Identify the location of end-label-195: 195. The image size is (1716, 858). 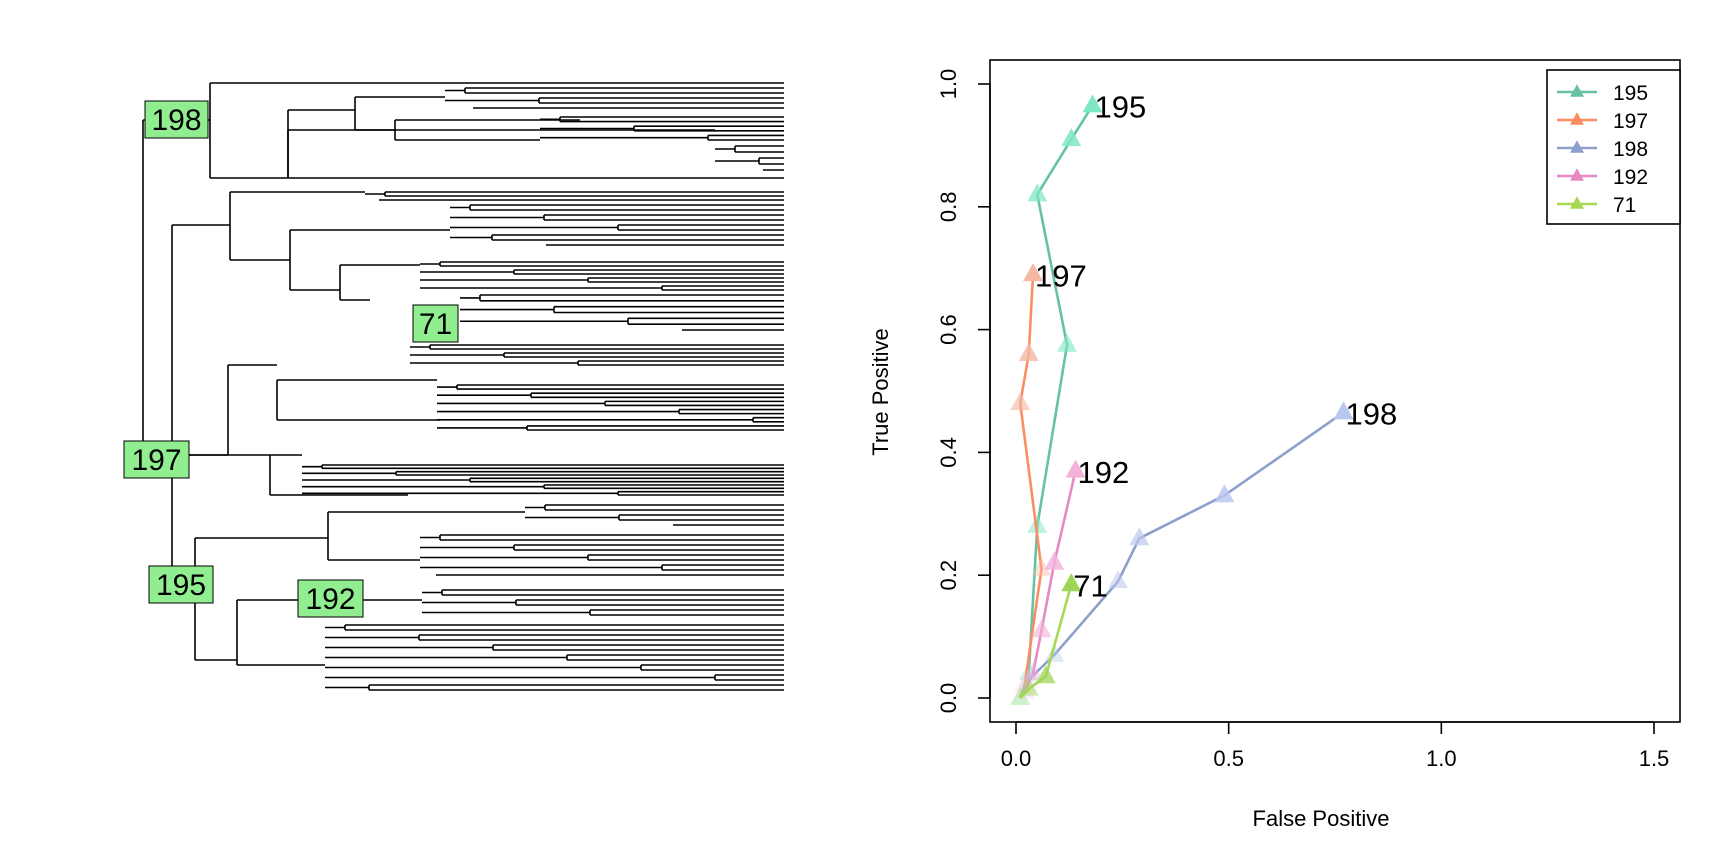
(1121, 106).